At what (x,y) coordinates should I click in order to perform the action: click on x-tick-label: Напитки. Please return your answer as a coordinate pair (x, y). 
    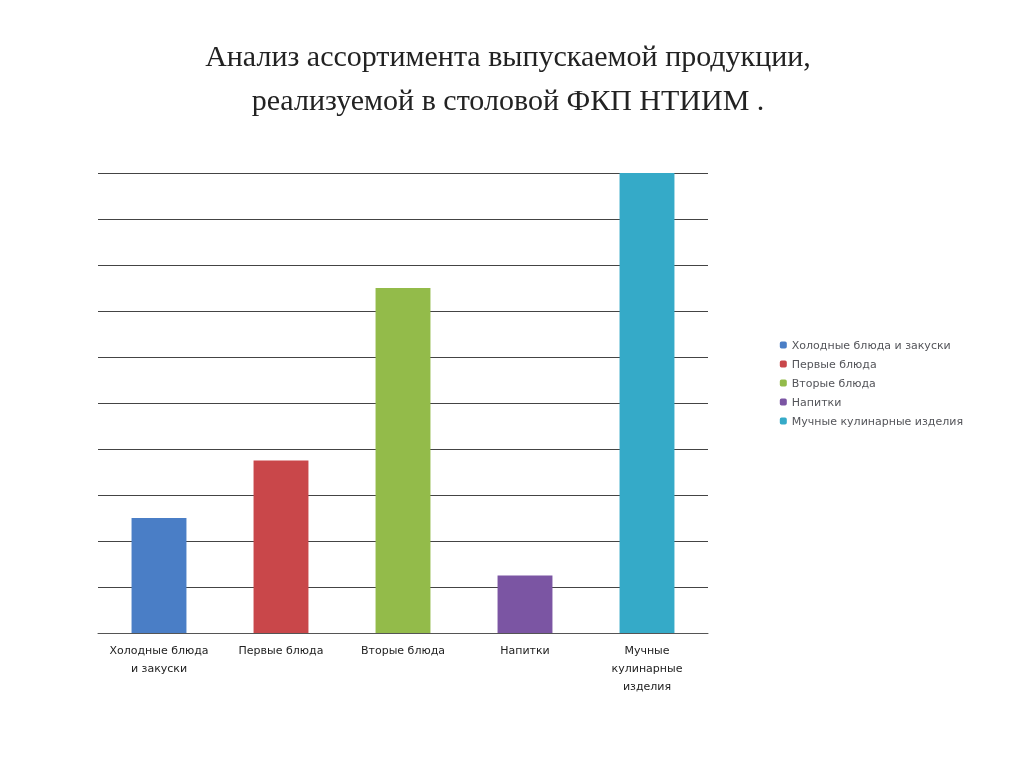
    Looking at the image, I should click on (525, 650).